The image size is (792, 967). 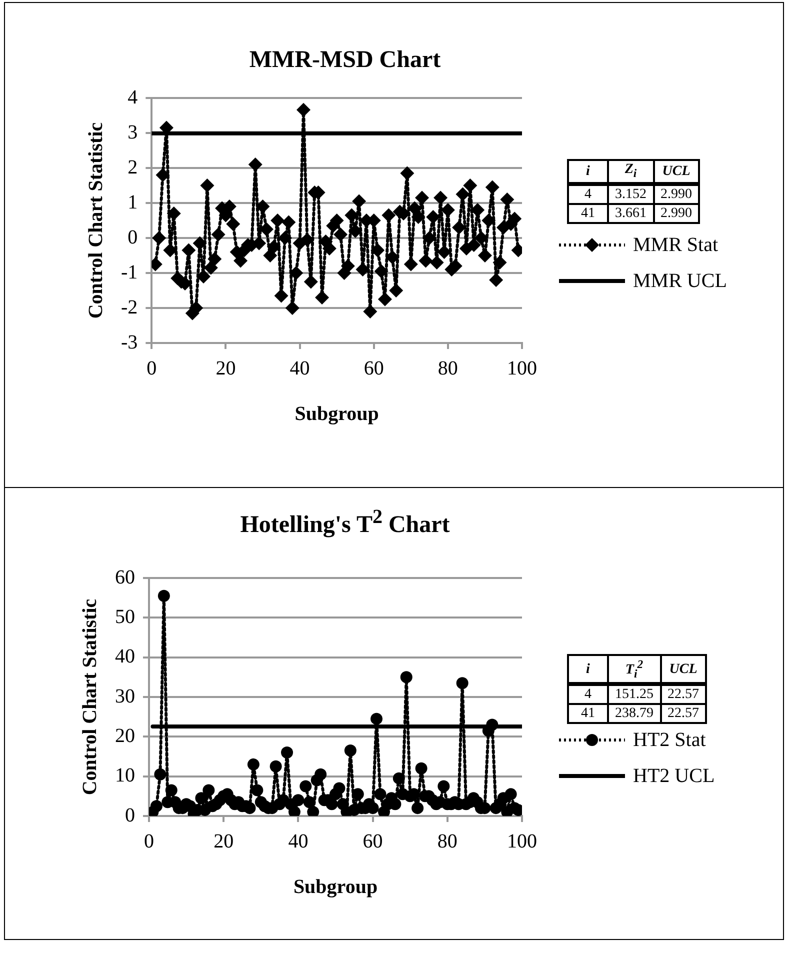 I want to click on legend-label: HT2 Stat, so click(x=669, y=740).